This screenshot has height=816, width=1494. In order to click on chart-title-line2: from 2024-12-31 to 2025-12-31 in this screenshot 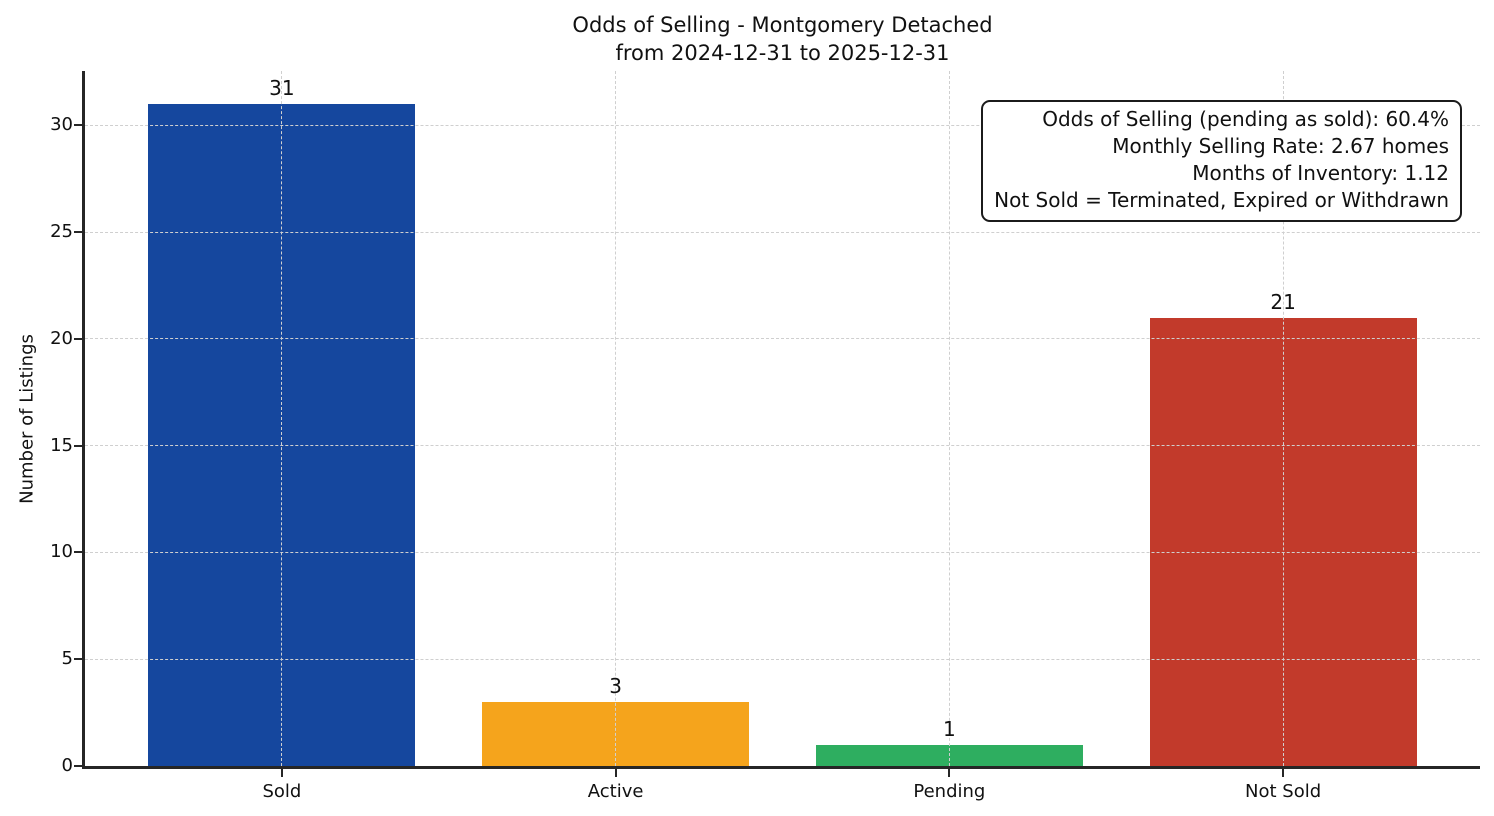, I will do `click(782, 53)`.